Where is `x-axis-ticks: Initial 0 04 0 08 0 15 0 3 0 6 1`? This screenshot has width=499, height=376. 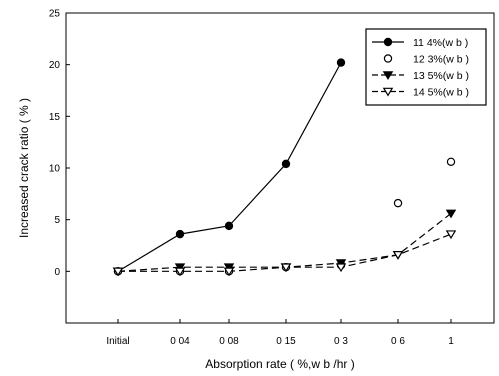
x-axis-ticks: Initial 0 04 0 08 0 15 0 3 0 6 1 is located at coordinates (280, 333).